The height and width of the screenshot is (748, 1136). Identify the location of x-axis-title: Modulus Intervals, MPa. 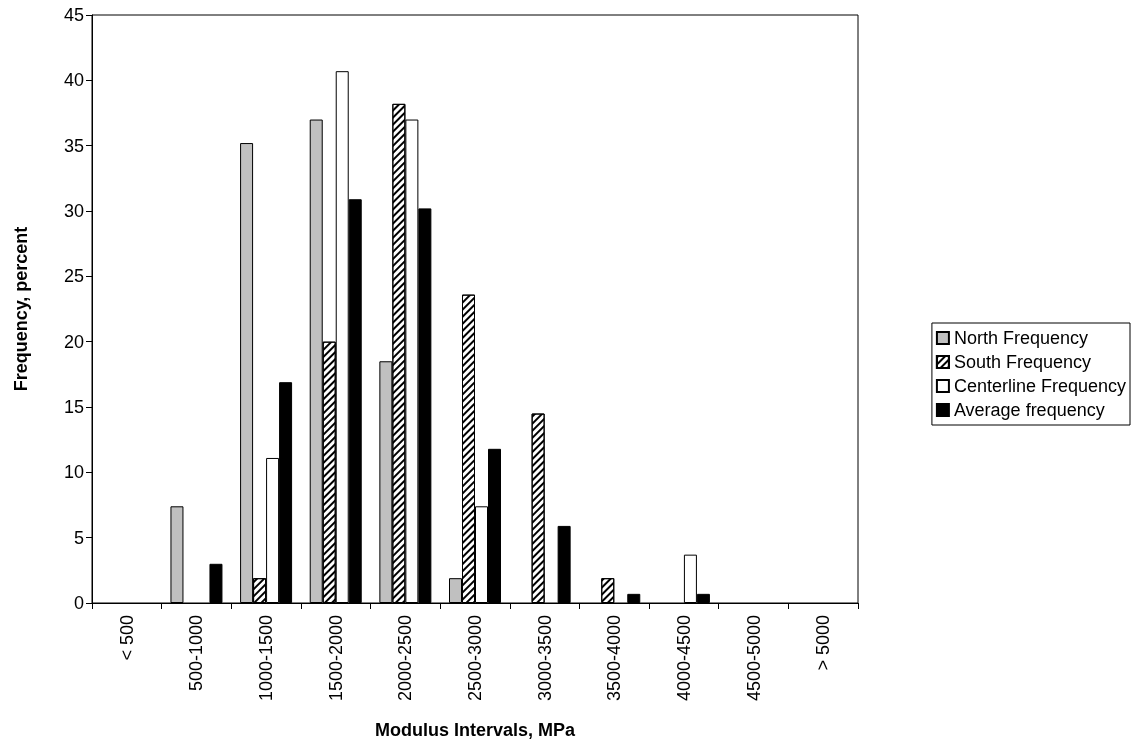
(475, 730).